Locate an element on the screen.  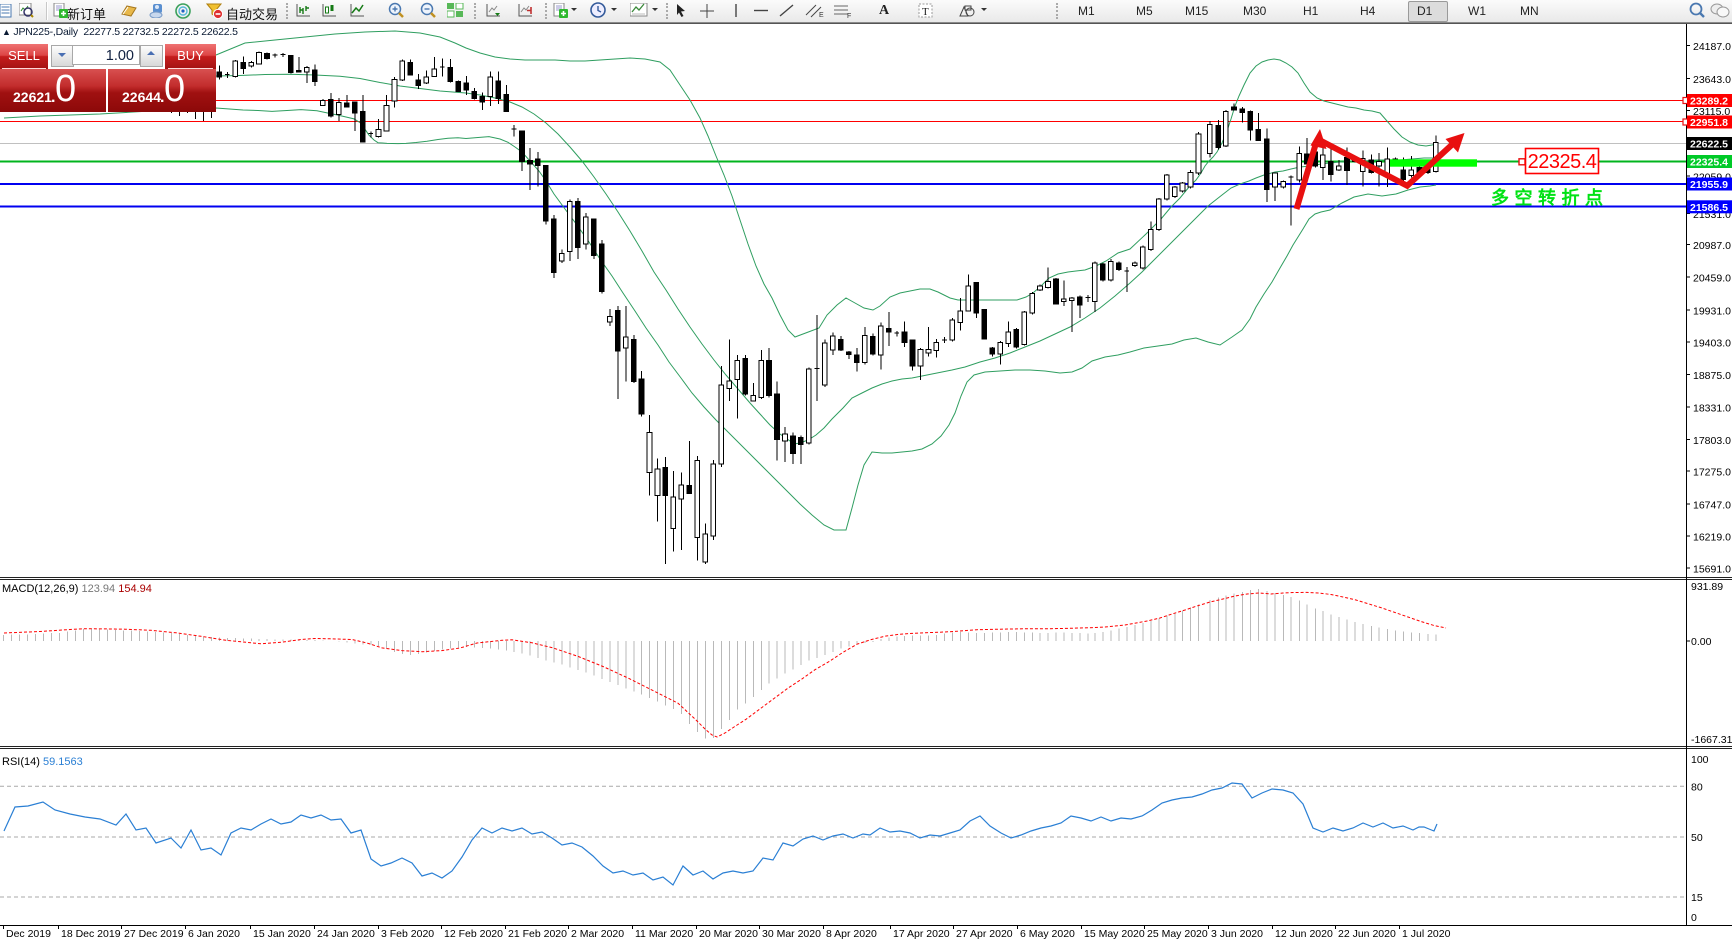
svg-text: 3 Feb 2020 is located at coordinates (407, 934).